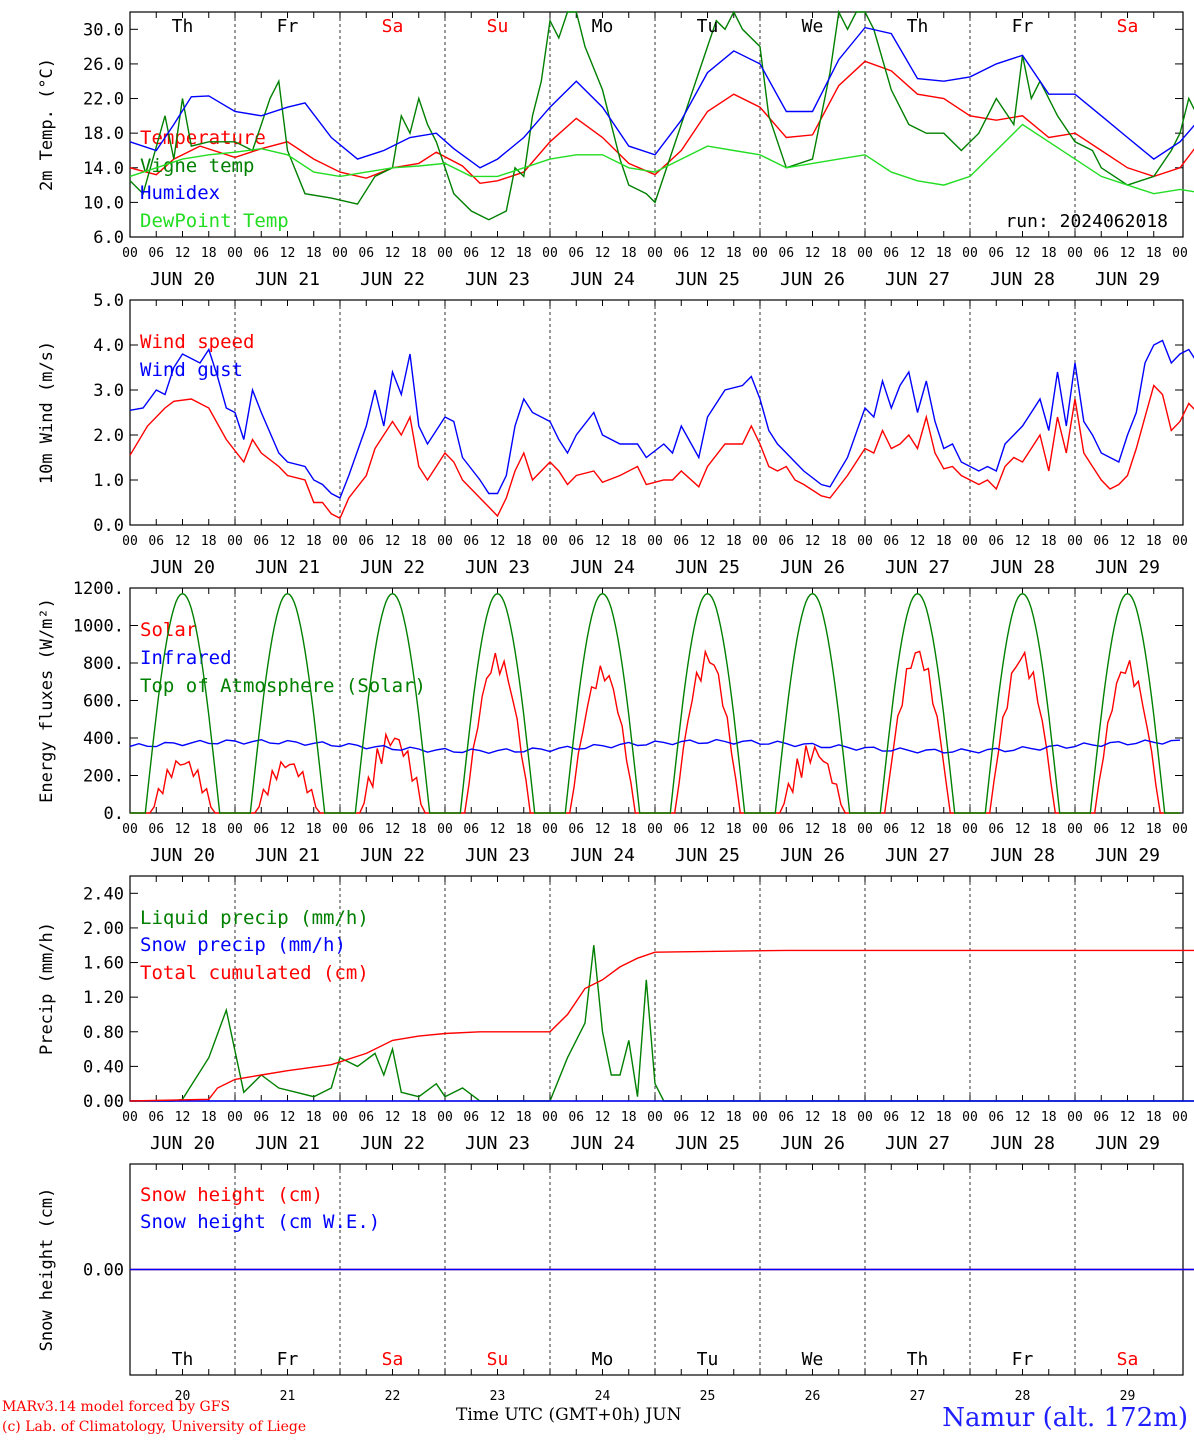  I want to click on day-number-label: 28, so click(1023, 1396).